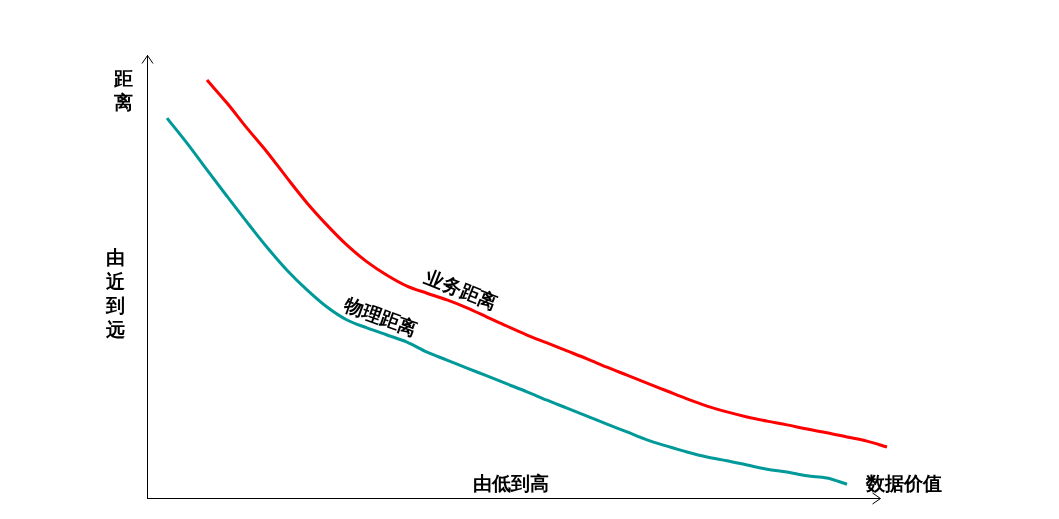 The image size is (1059, 519). Describe the element at coordinates (460, 289) in the screenshot. I see `text: 业务距离` at that location.